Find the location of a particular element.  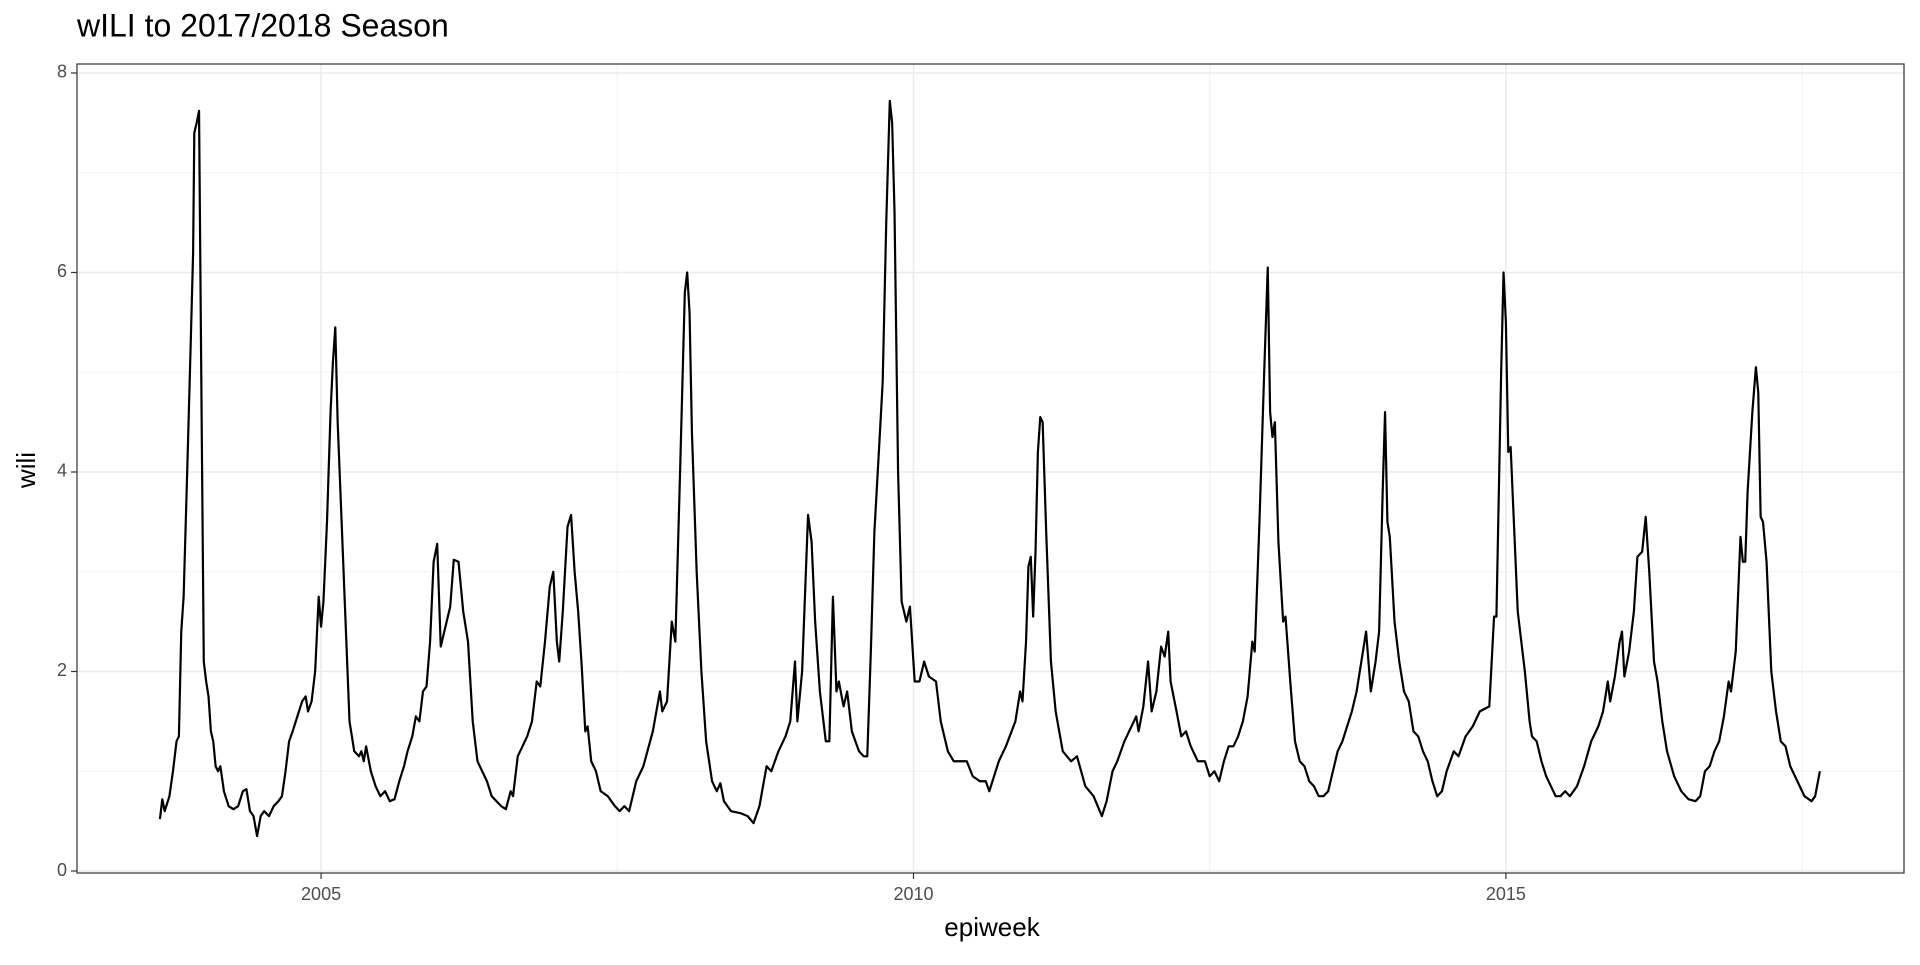

y-tick-label: 4 is located at coordinates (62, 471).